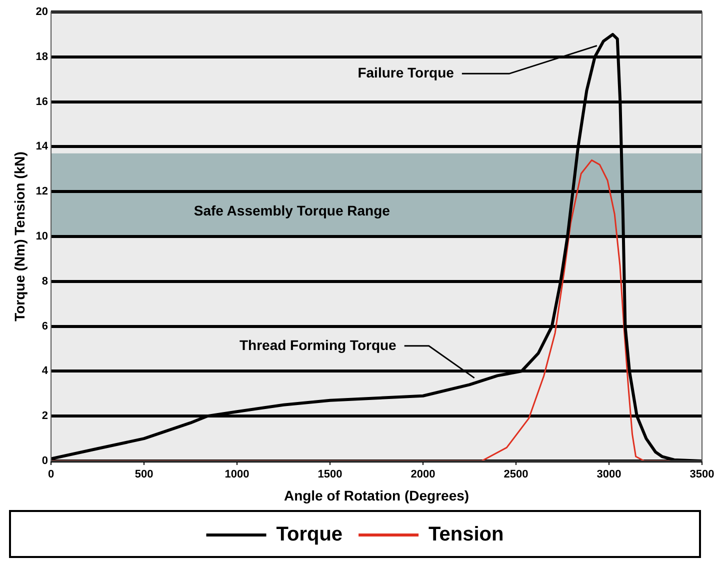 This screenshot has width=726, height=561. What do you see at coordinates (516, 474) in the screenshot?
I see `x-tick-label: 2500` at bounding box center [516, 474].